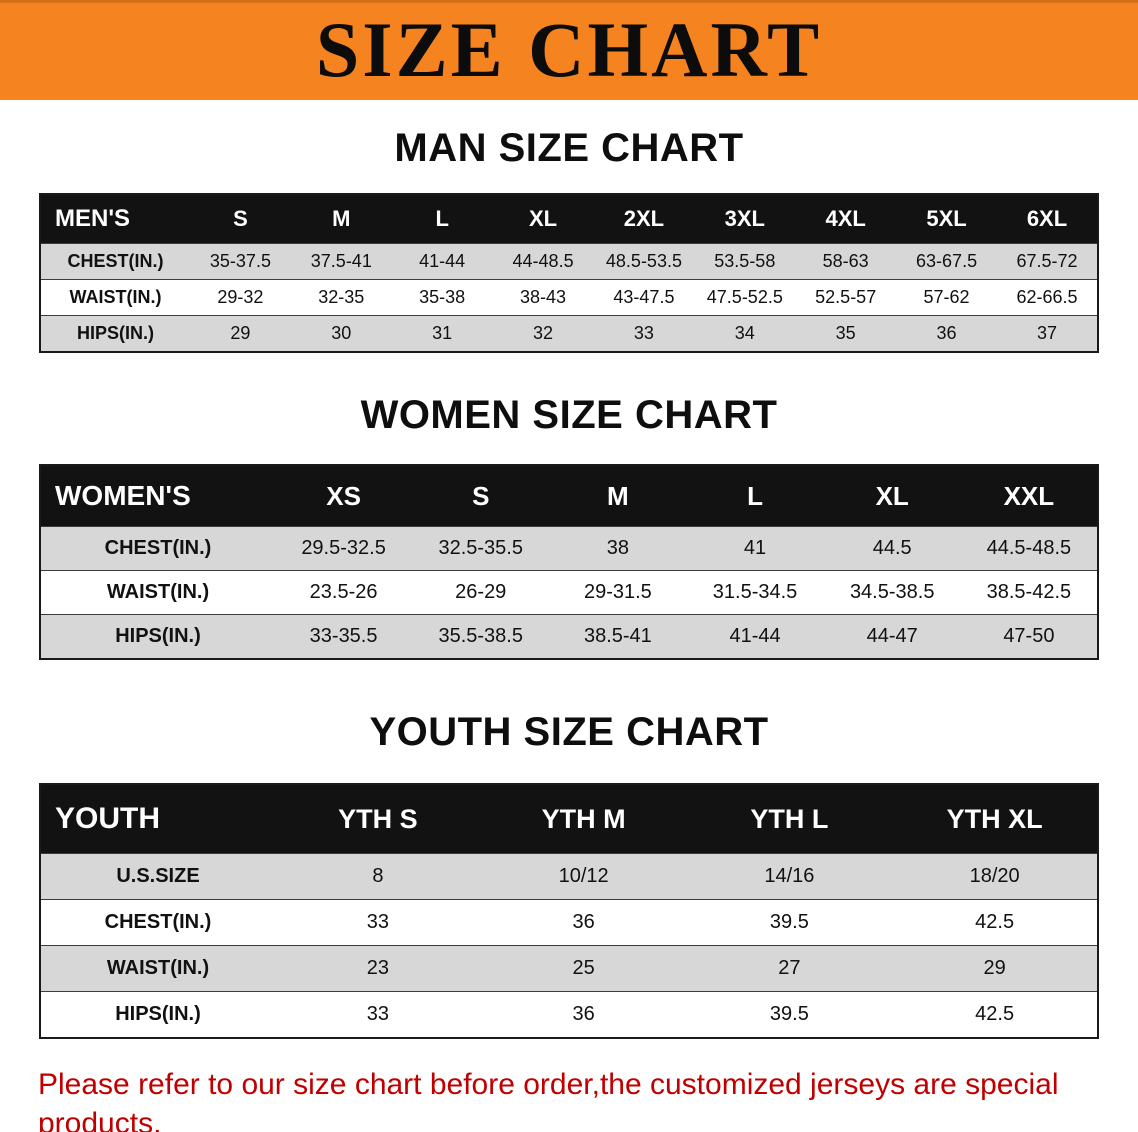  I want to click on measurement-value: 44.5-48.5, so click(1029, 548).